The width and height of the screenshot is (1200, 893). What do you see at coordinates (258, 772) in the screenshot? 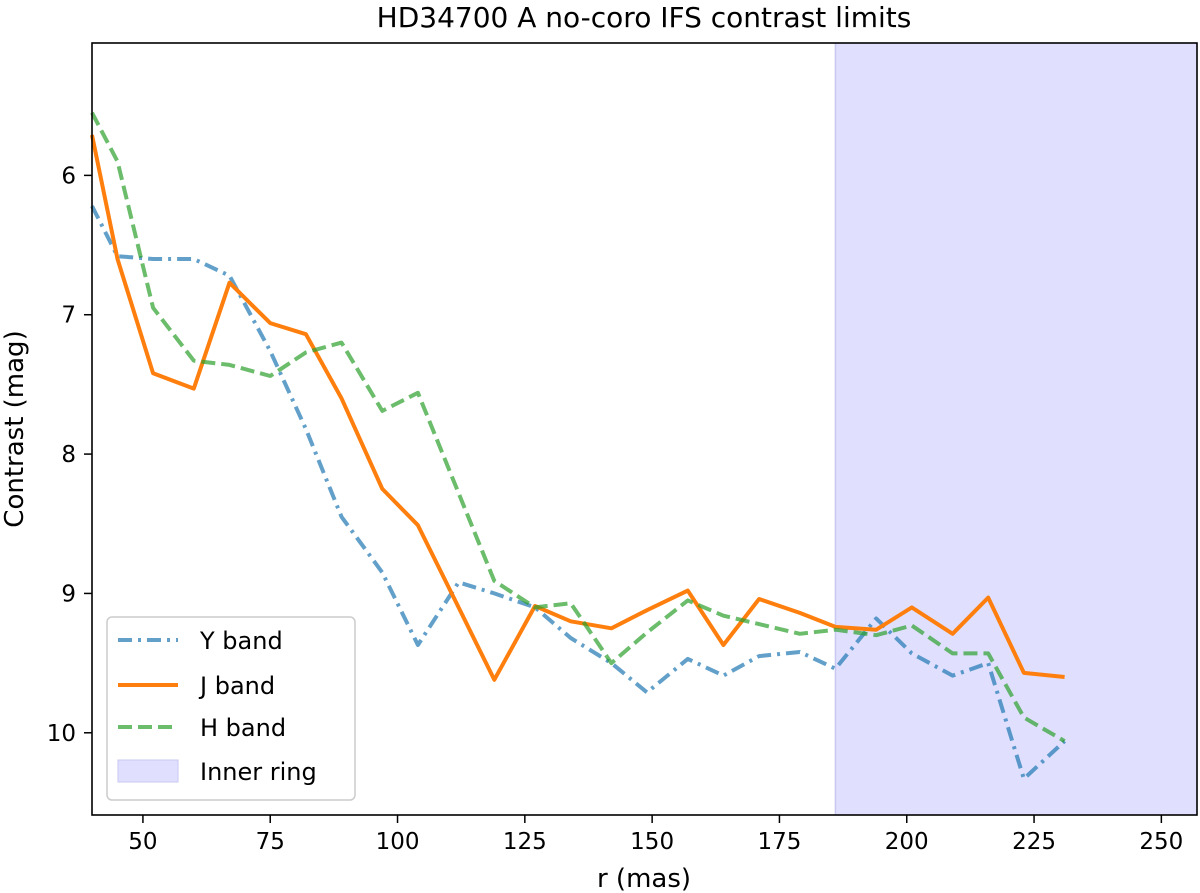
I see `legend-label-inner-ring: Inner ring` at bounding box center [258, 772].